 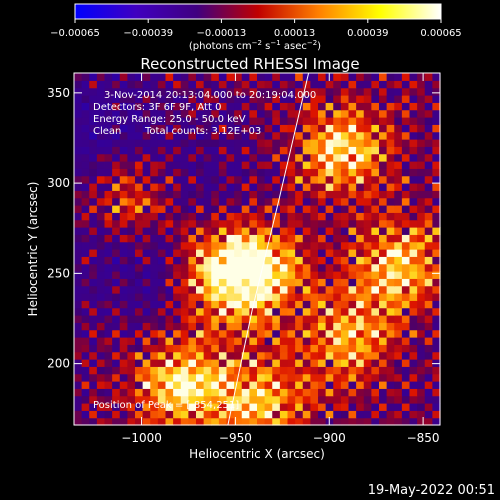 What do you see at coordinates (249, 64) in the screenshot?
I see `chart-title: Reconstructed RHESSI Image` at bounding box center [249, 64].